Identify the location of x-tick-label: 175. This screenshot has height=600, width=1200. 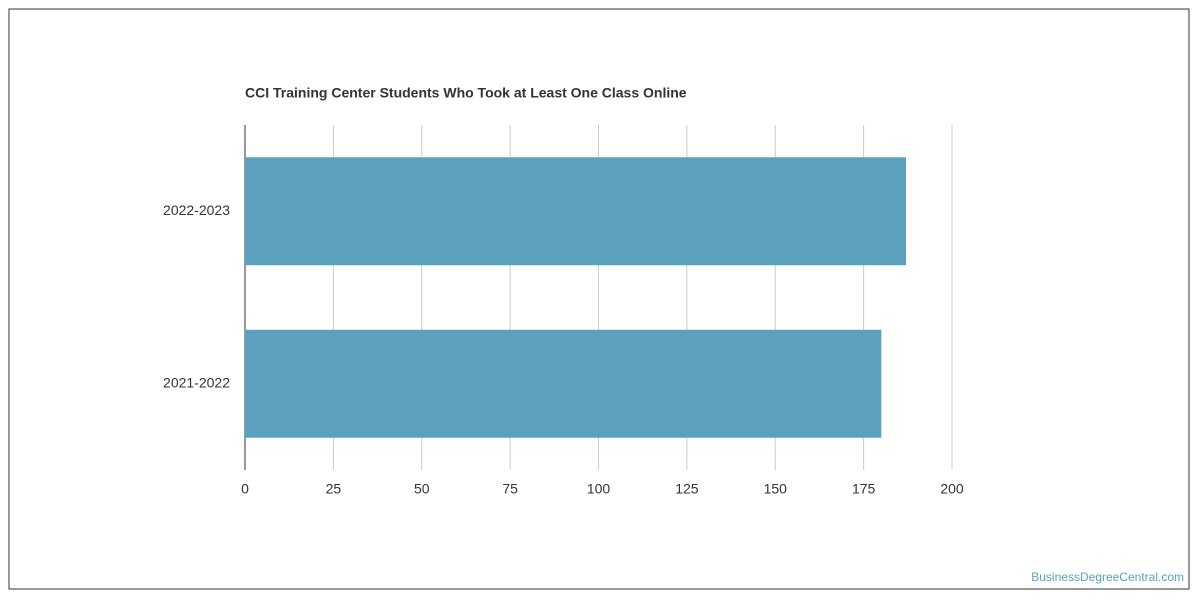
(864, 489).